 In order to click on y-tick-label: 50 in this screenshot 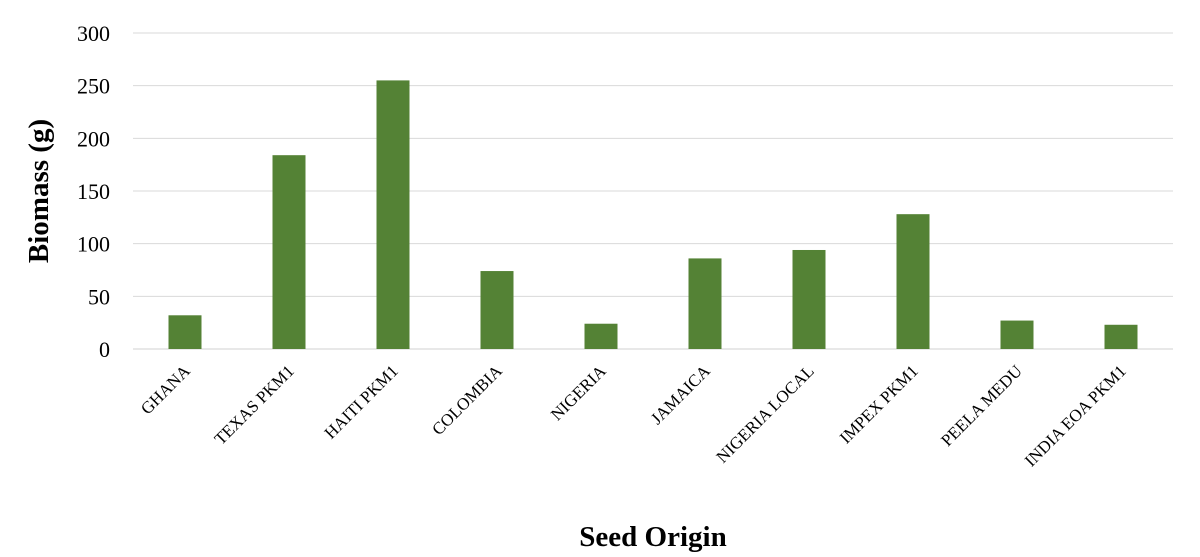, I will do `click(99, 296)`.